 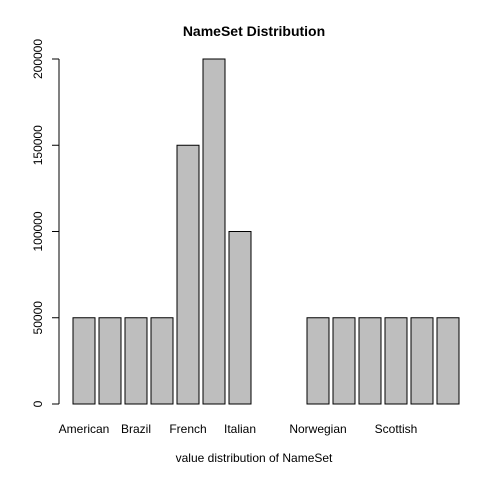 I want to click on x-tick-label: American, so click(x=84, y=429).